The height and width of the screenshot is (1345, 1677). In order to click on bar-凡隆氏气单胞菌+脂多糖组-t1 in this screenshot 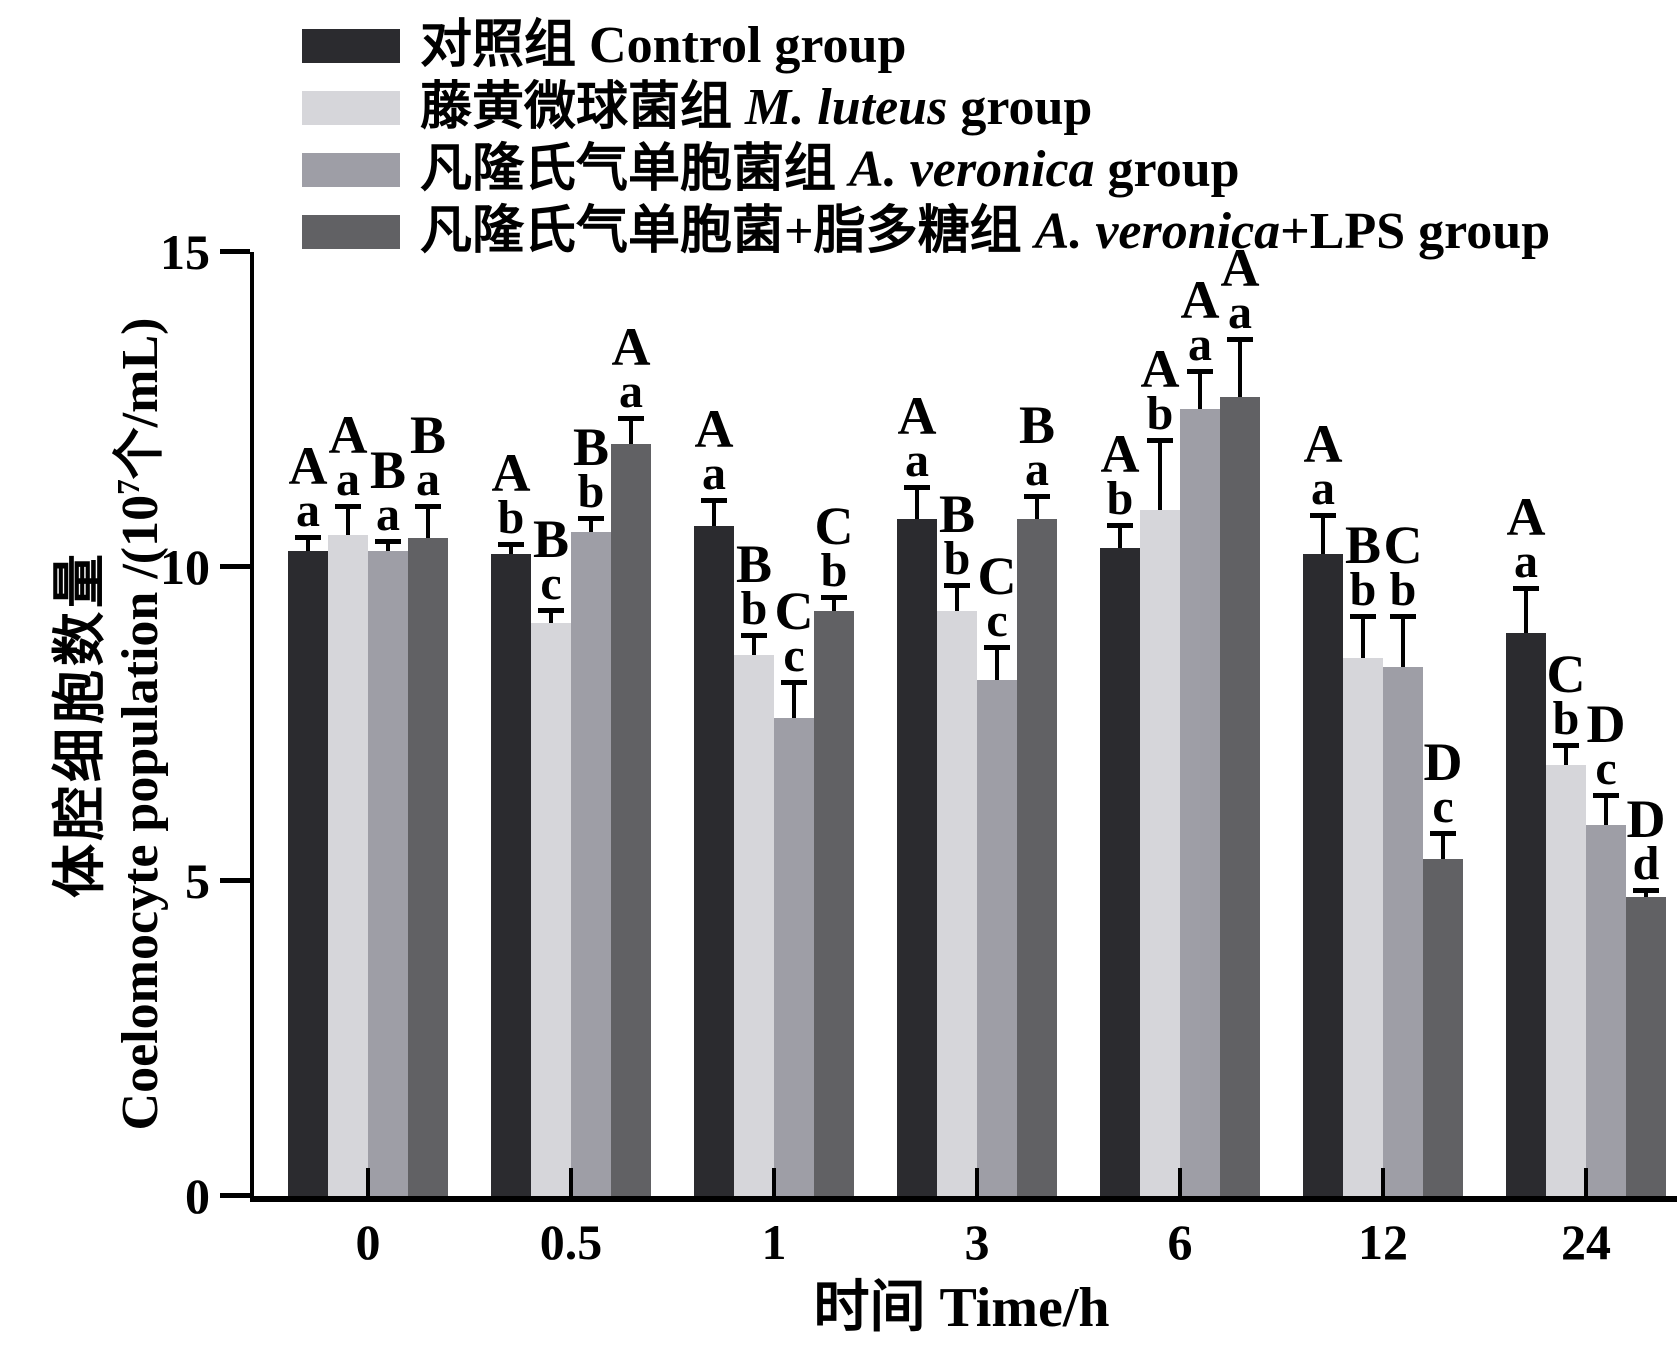, I will do `click(834, 903)`.